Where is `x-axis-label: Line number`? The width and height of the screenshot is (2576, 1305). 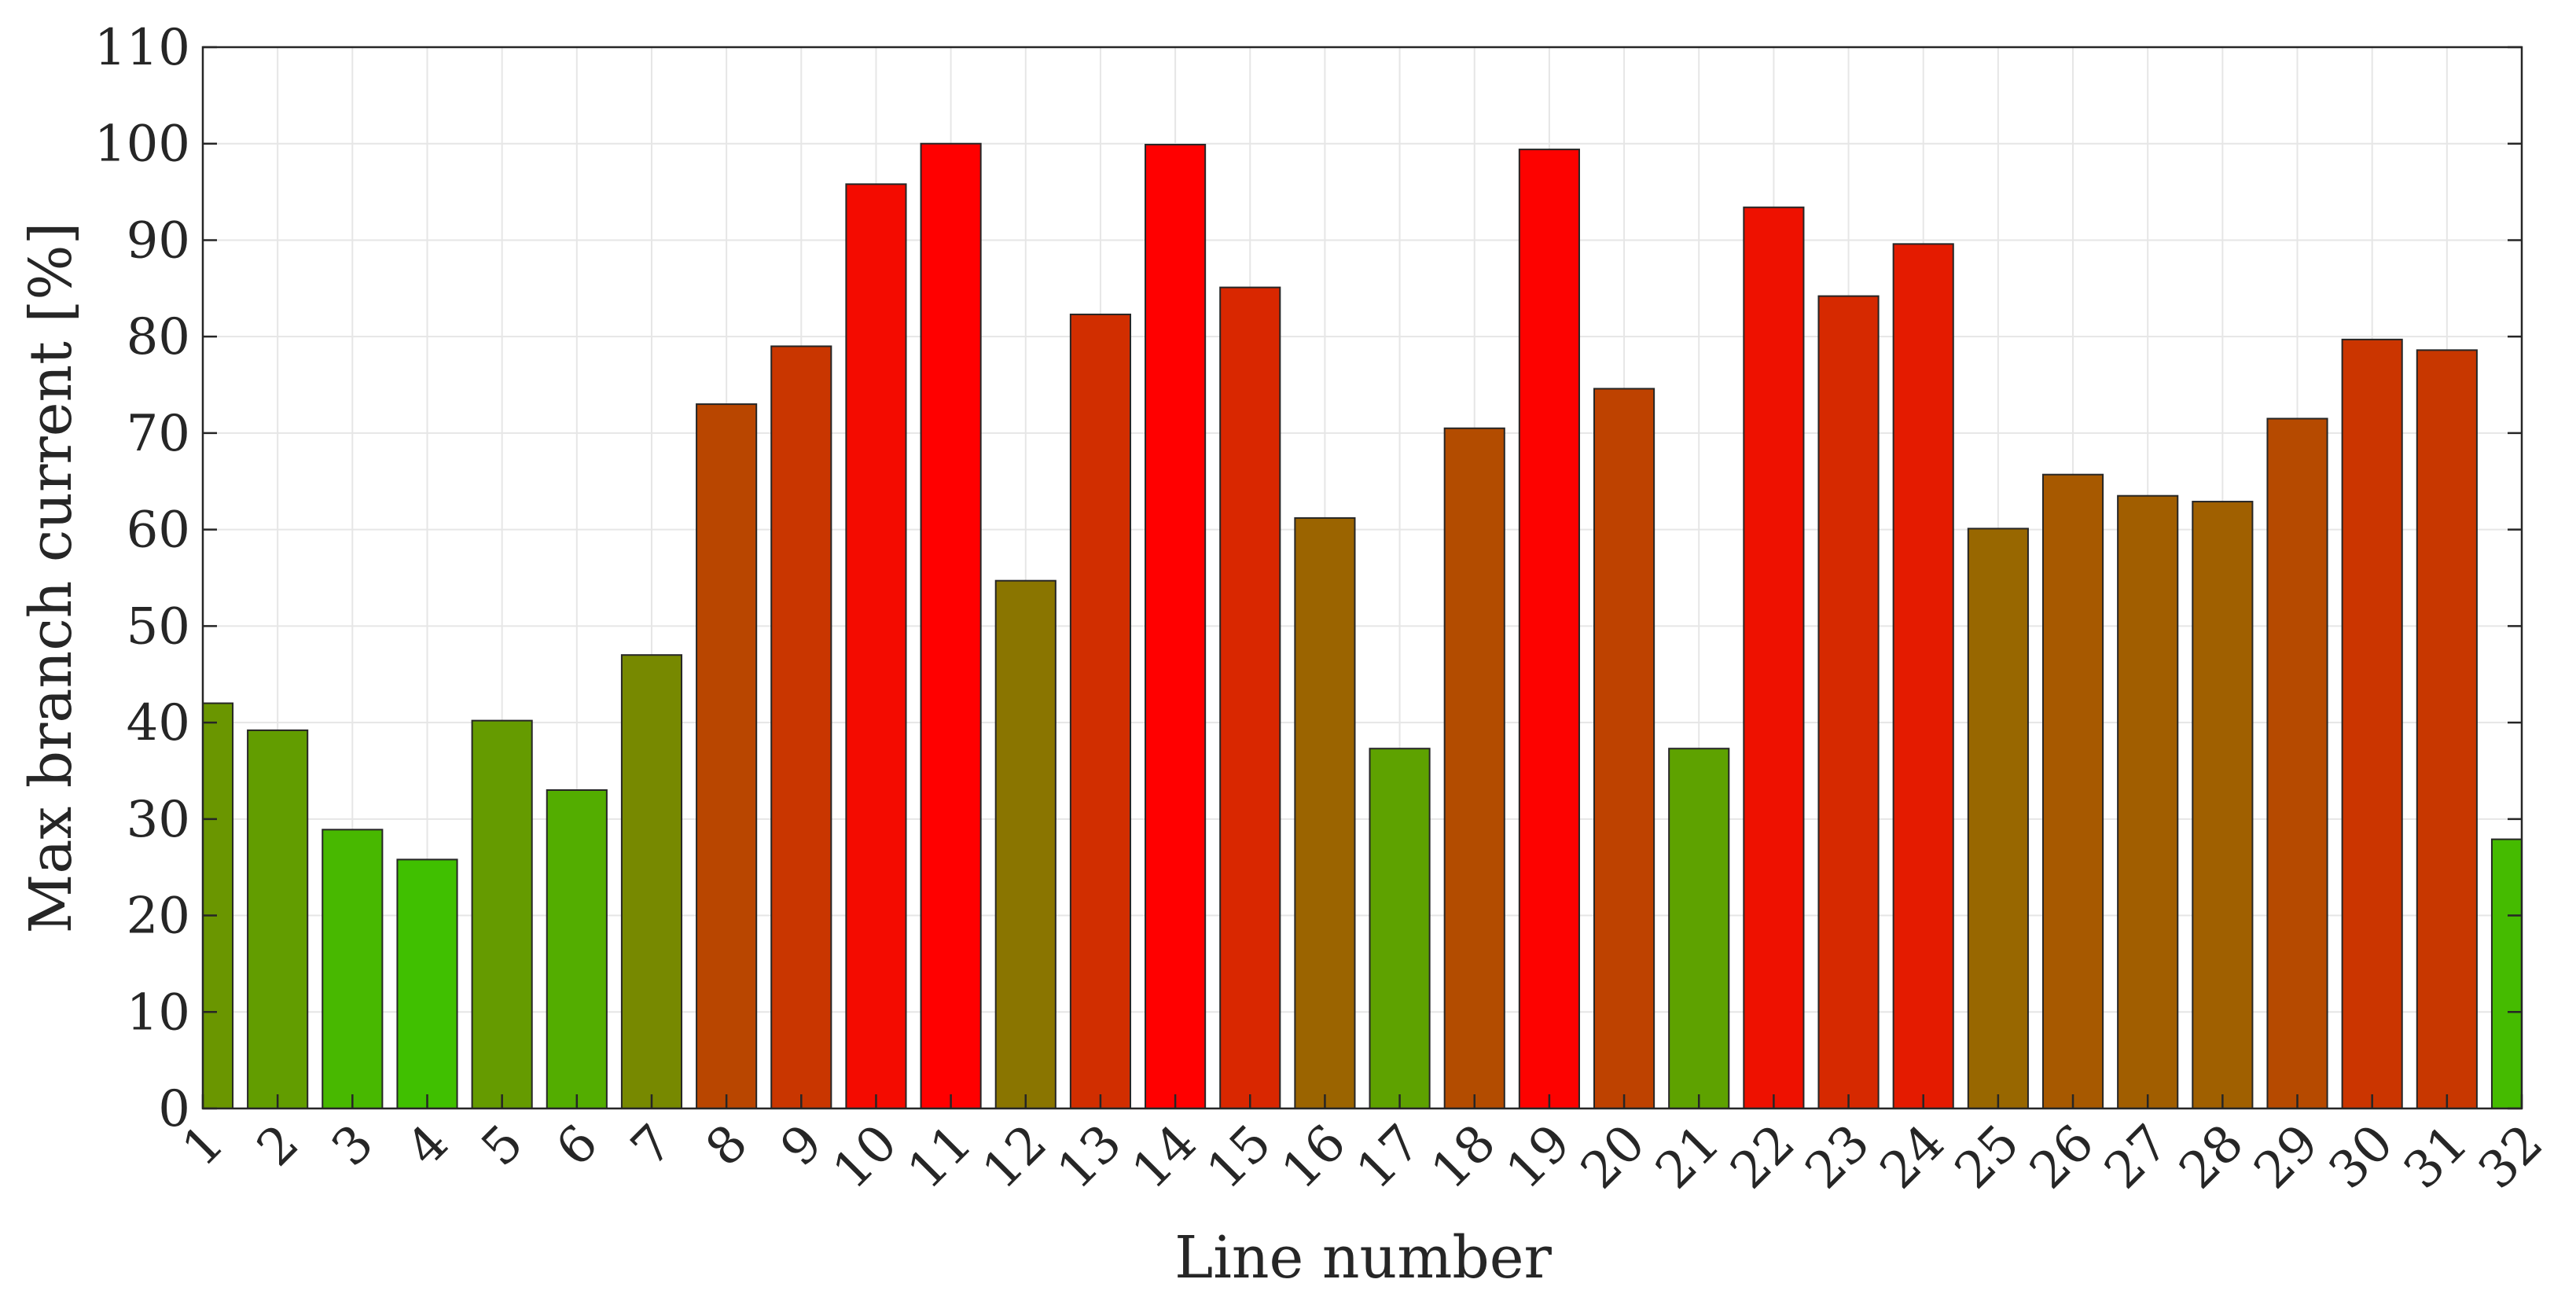 x-axis-label: Line number is located at coordinates (1363, 1258).